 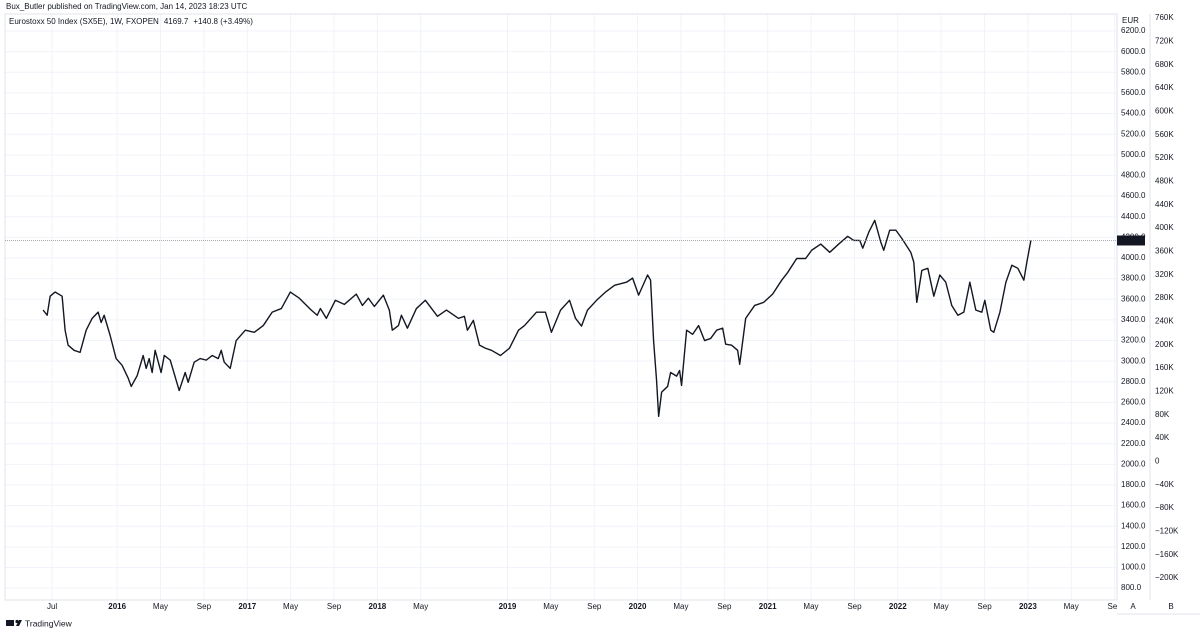 I want to click on legend-change: +140.8 (+3.49%), so click(x=223, y=21).